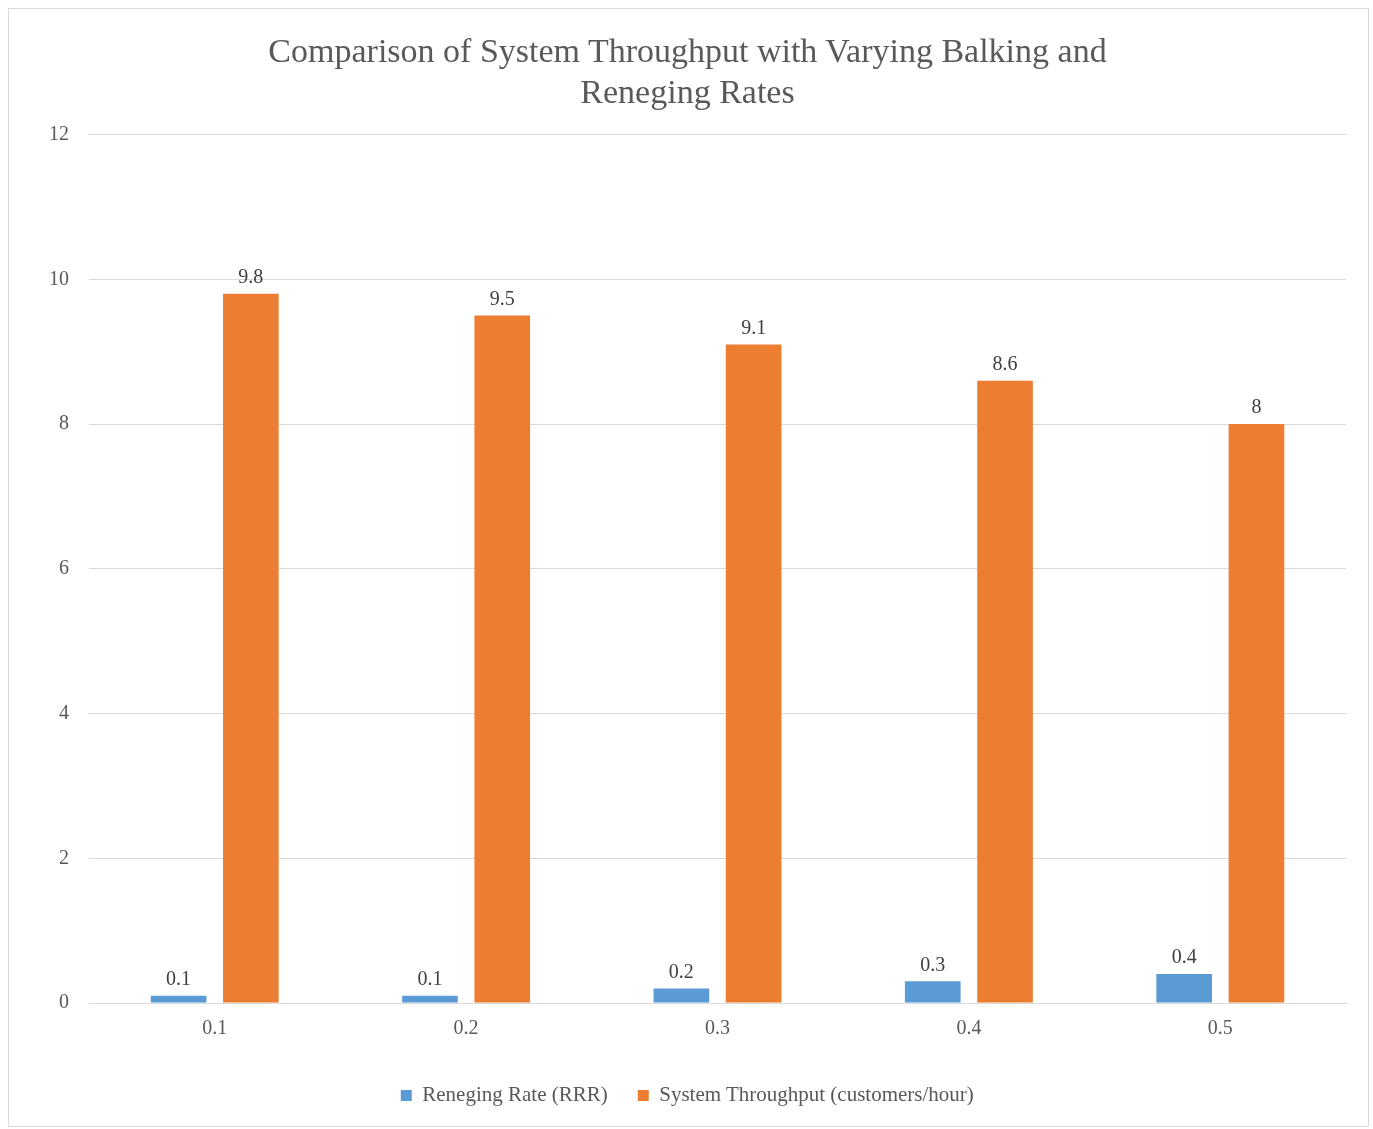 This screenshot has height=1129, width=1373. Describe the element at coordinates (502, 297) in the screenshot. I see `data-label: 9.5` at that location.